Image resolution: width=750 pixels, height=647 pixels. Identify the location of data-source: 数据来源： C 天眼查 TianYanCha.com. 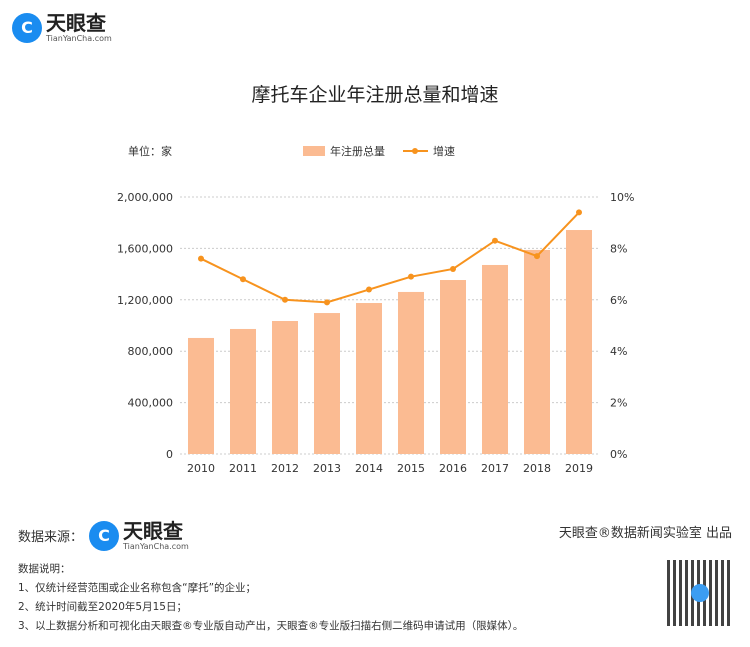
(103, 535).